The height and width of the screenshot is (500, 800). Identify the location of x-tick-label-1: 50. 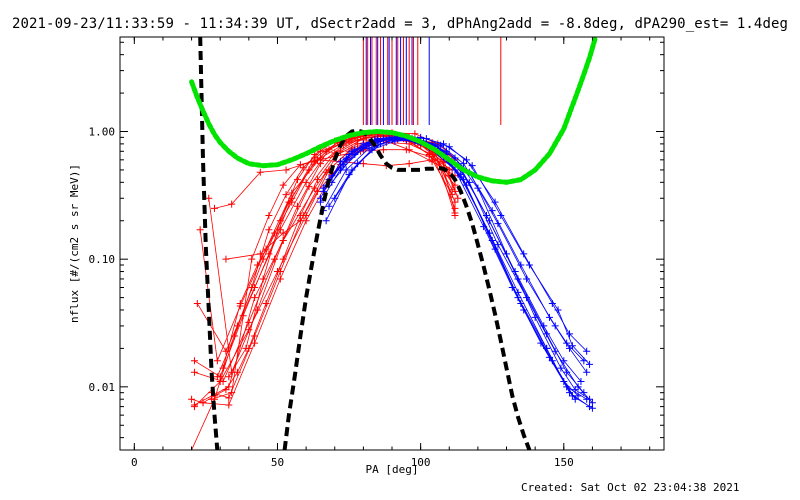
(277, 462).